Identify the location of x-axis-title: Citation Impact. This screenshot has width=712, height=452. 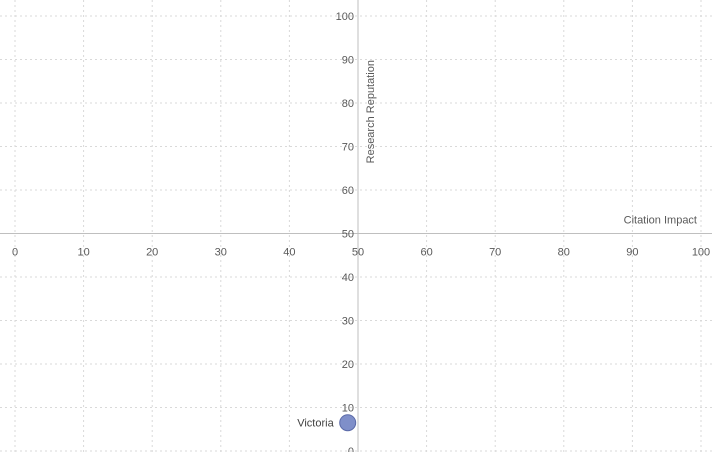
(660, 221).